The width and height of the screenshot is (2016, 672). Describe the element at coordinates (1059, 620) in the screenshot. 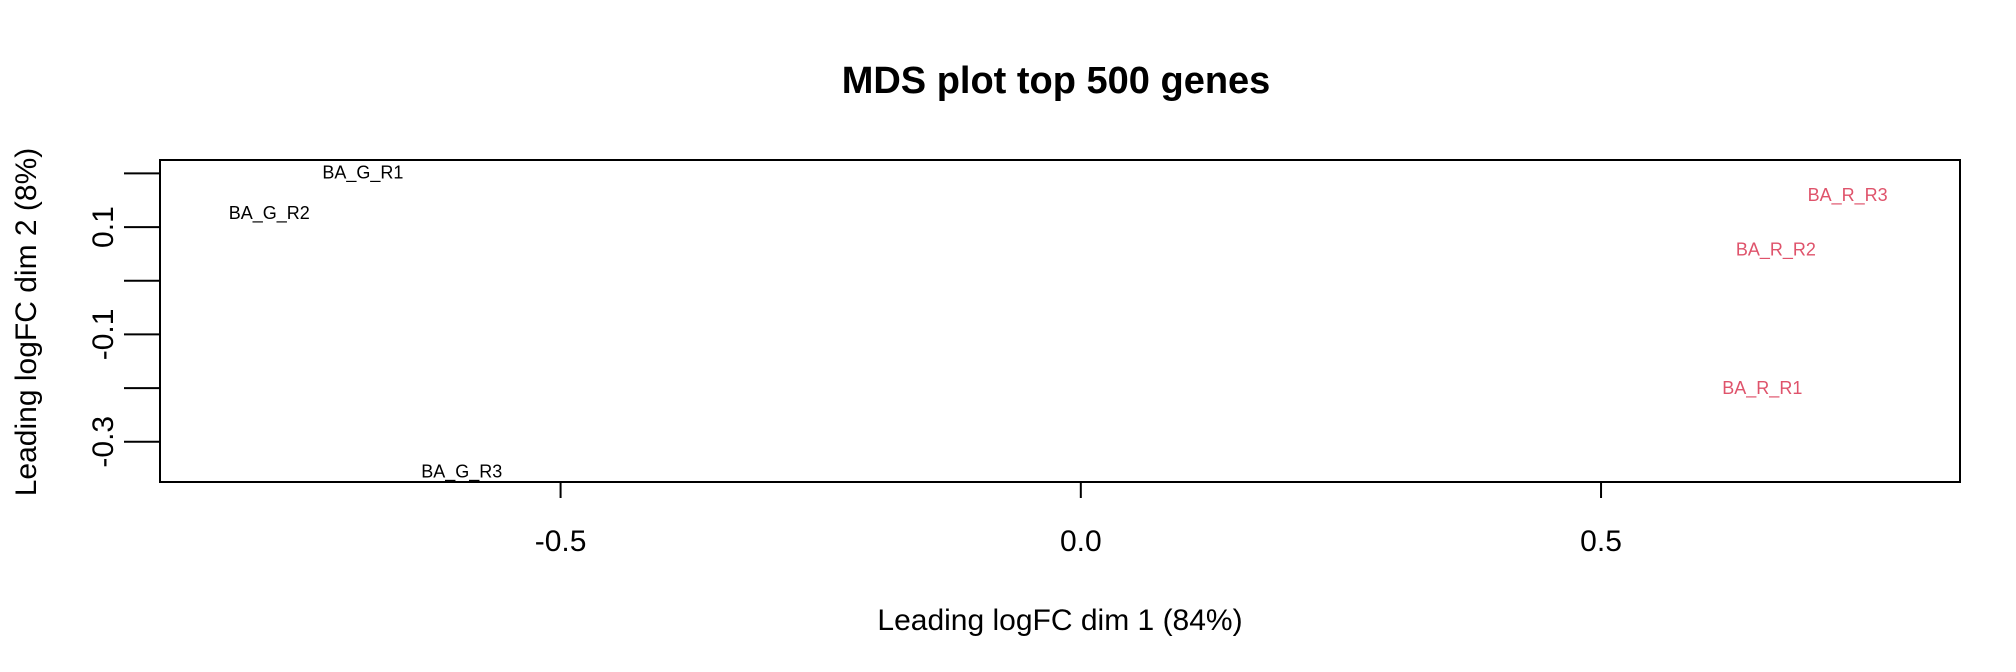

I see `x-axis-label: Leading logFC dim 1 (84%)` at that location.